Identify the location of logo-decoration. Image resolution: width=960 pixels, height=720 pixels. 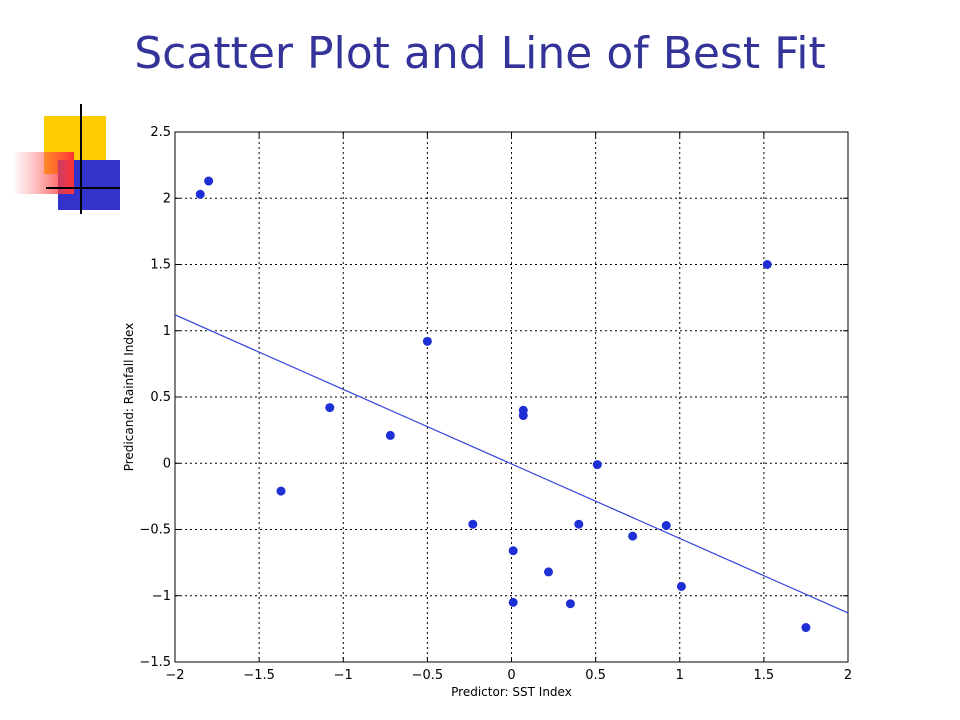
(66, 159).